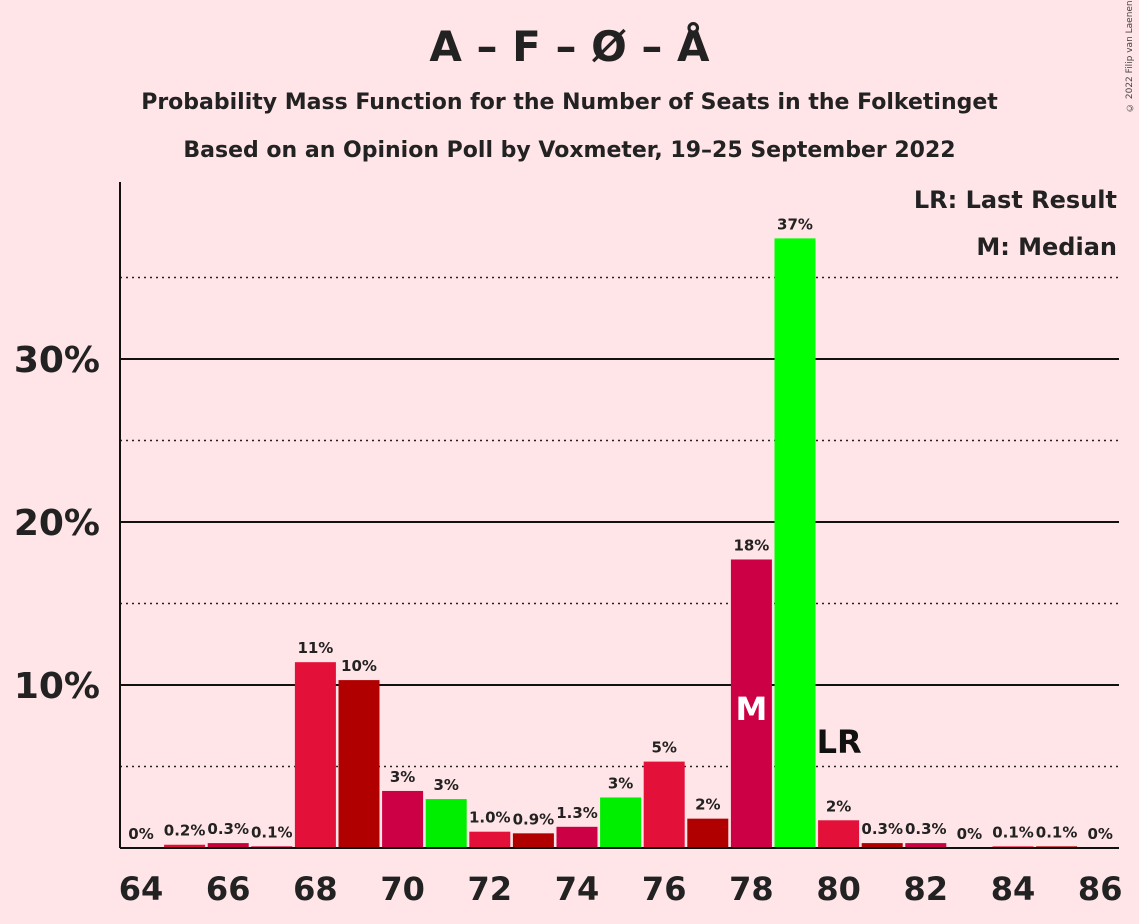 Image resolution: width=1139 pixels, height=924 pixels. I want to click on data-label: 0.2%, so click(185, 831).